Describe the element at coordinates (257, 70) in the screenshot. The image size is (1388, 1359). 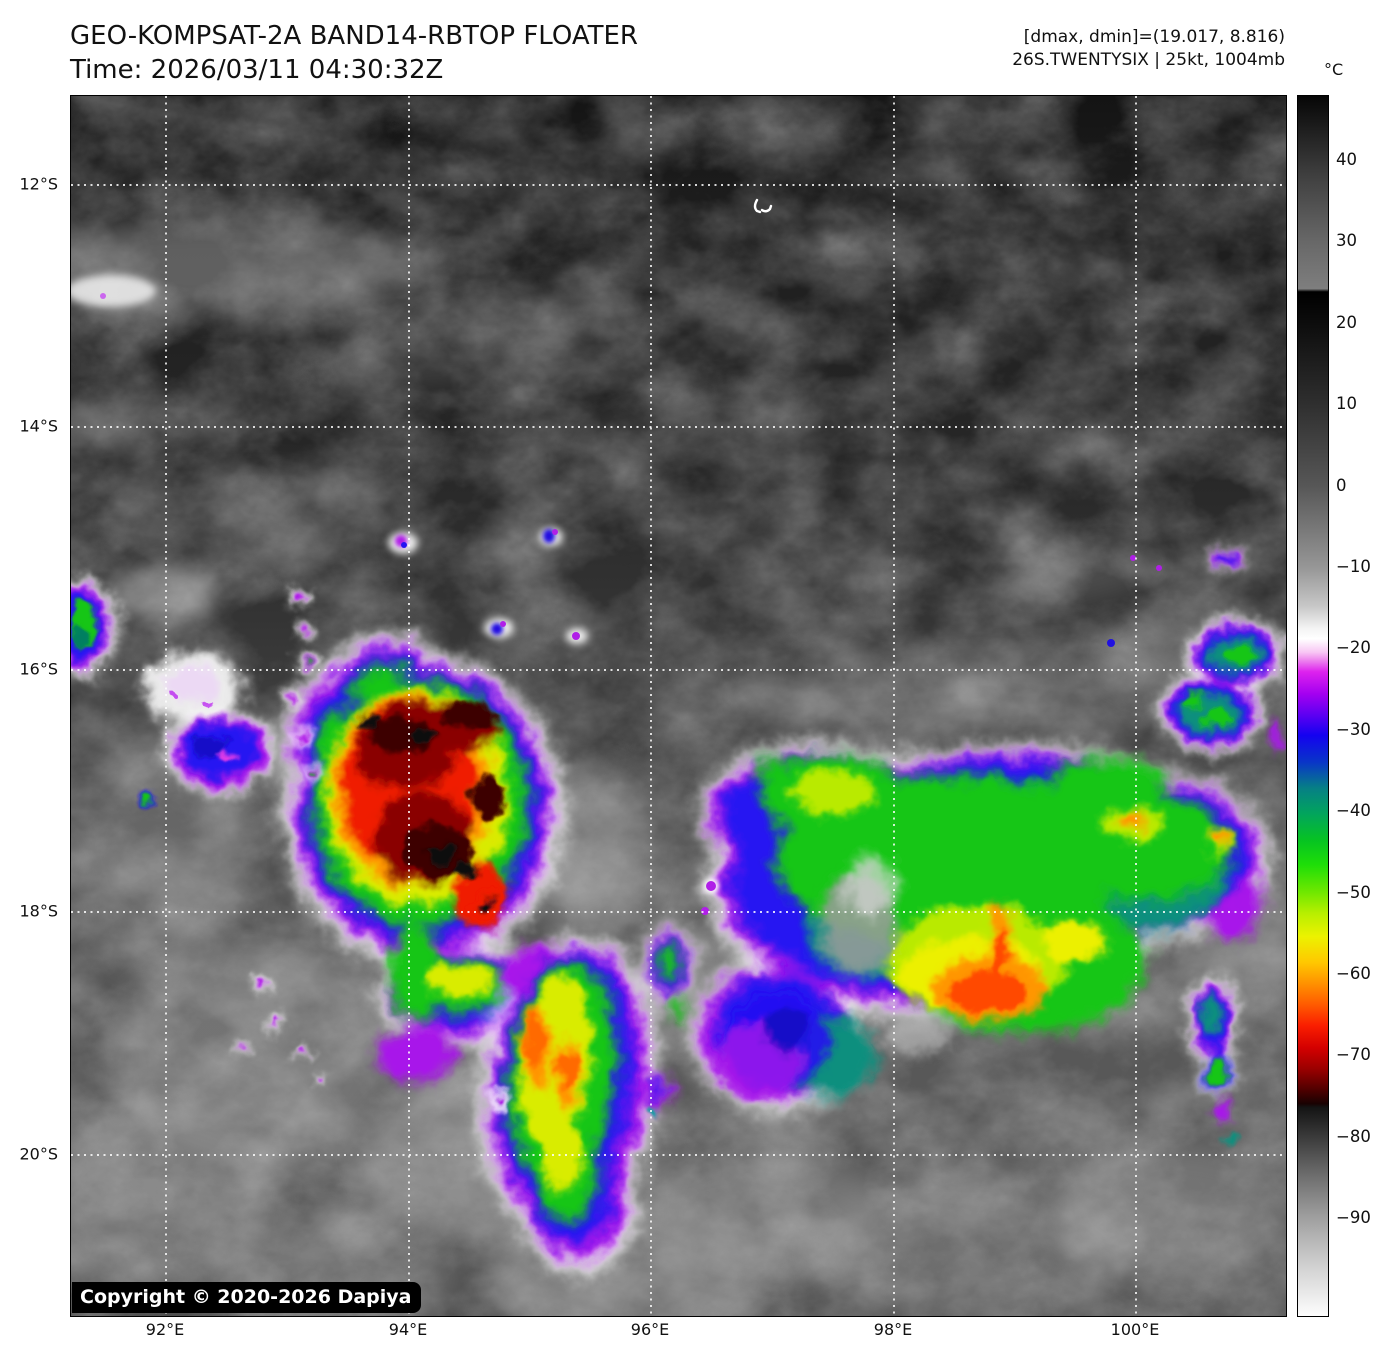
I see `timestamp-label: Time: 2026/03/11 04:30:32Z` at that location.